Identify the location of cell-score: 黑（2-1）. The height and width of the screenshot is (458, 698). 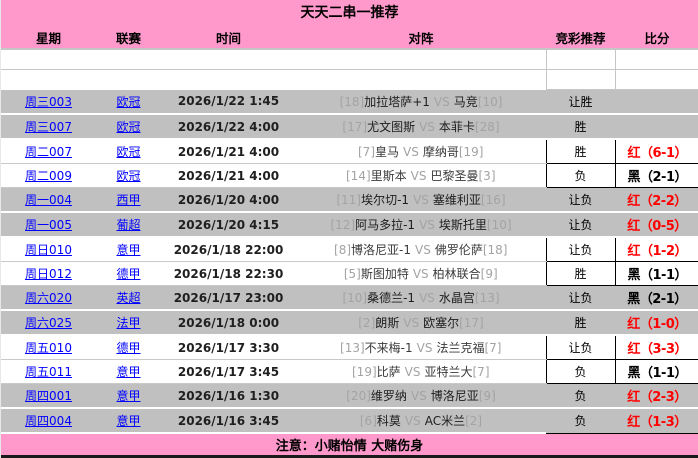
(656, 298).